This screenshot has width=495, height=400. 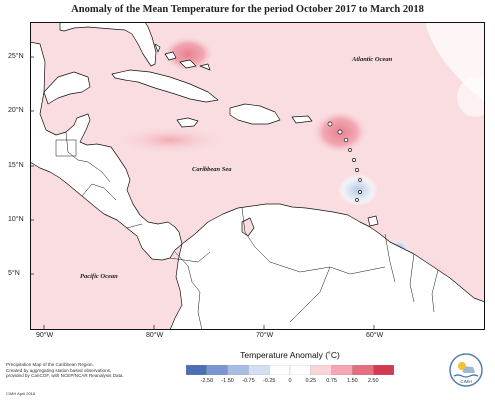 I want to click on logo-cloud-icon, so click(x=468, y=369).